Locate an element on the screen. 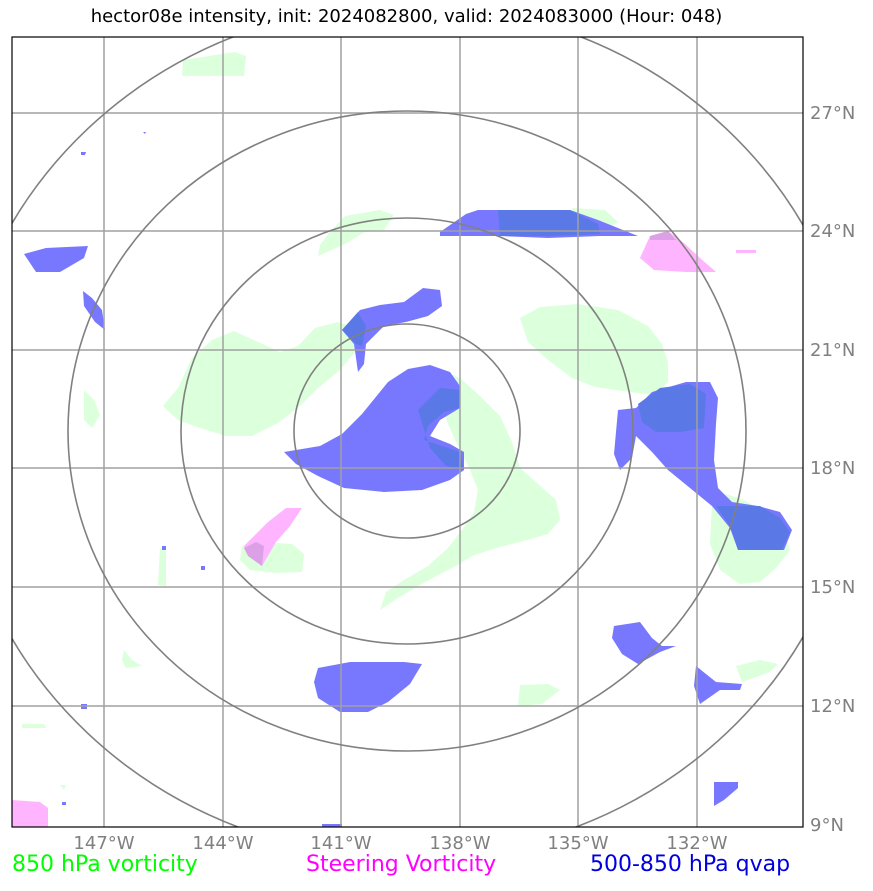 This screenshot has height=891, width=873. lat-tick-label: 21°N is located at coordinates (832, 350).